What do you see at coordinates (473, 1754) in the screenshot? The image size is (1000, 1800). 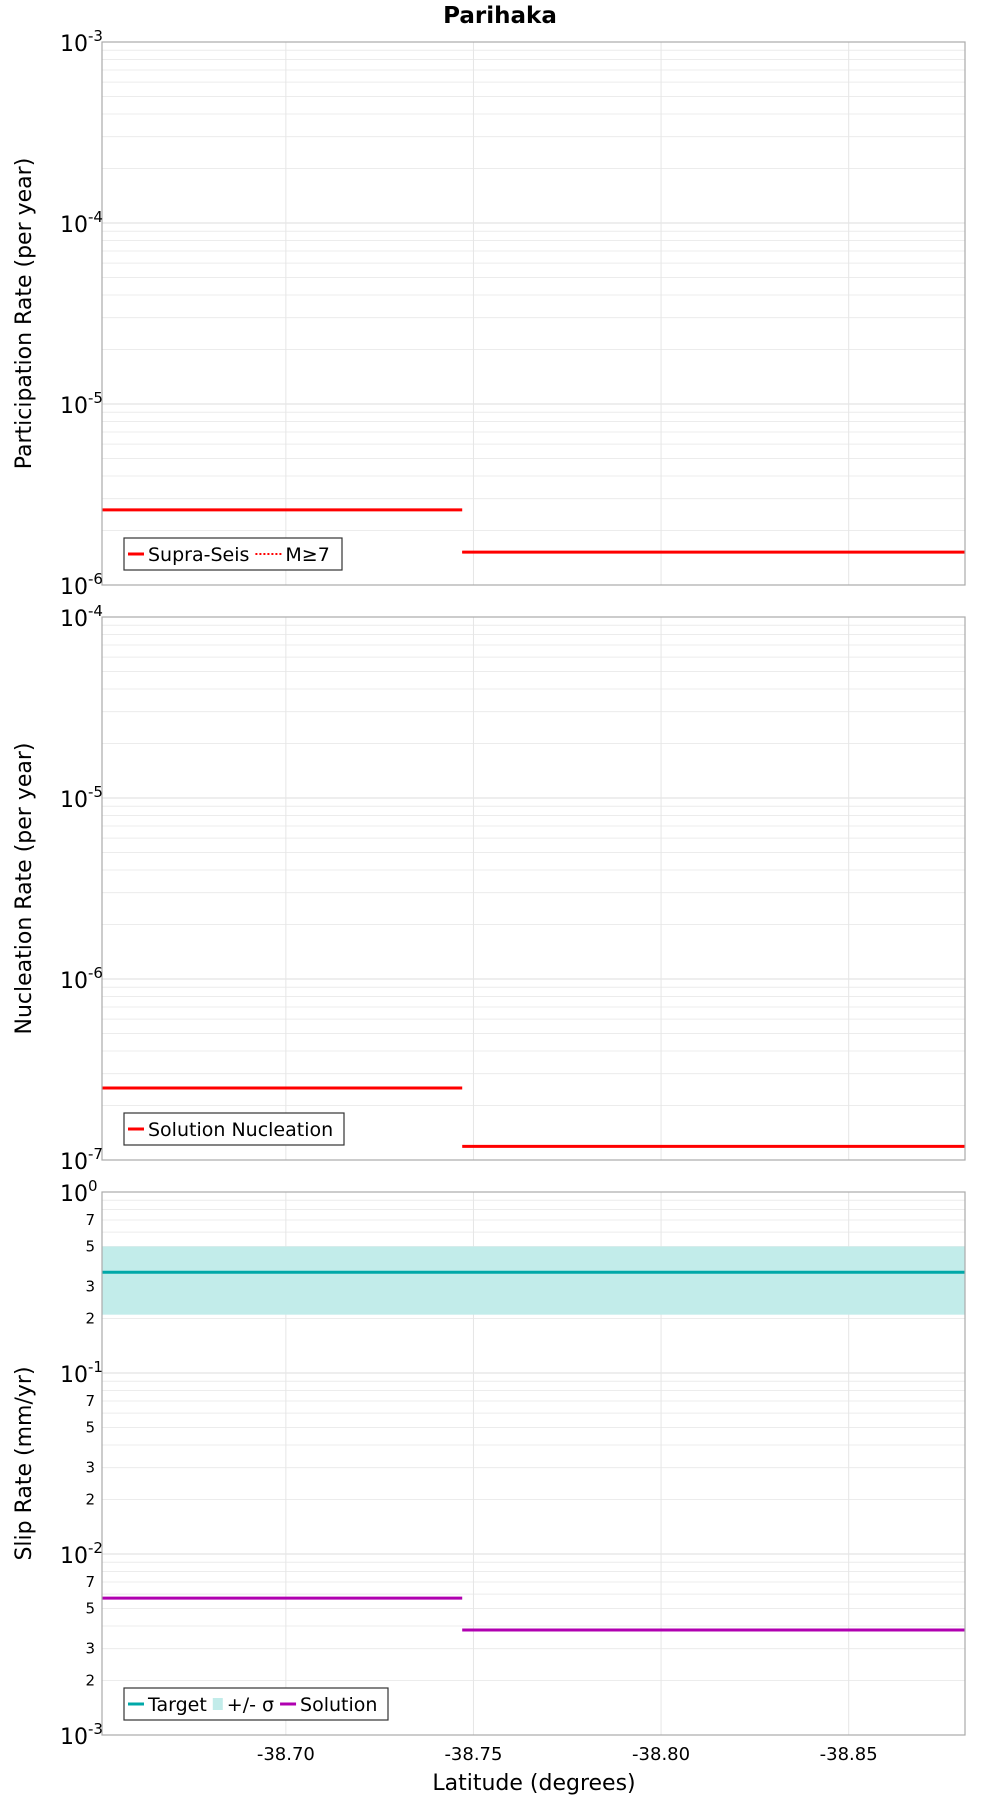 I see `x-tick-label: -38.75` at bounding box center [473, 1754].